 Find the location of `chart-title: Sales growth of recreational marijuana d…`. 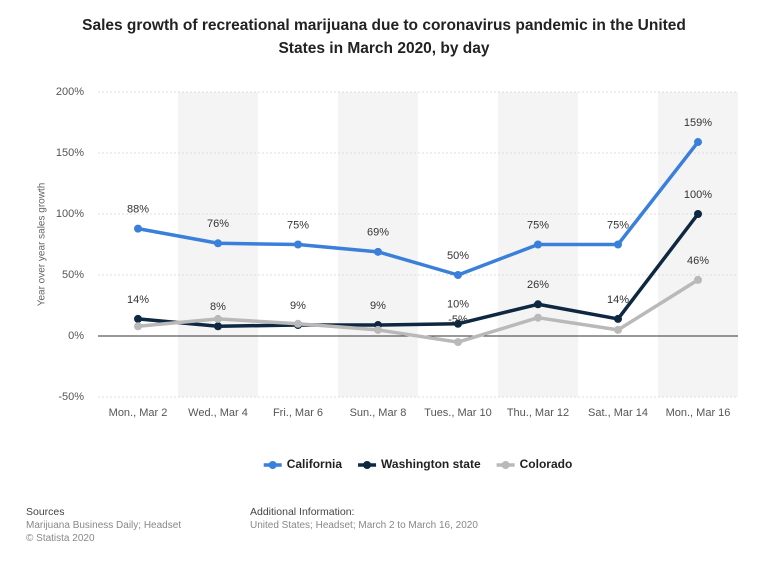

chart-title: Sales growth of recreational marijuana d… is located at coordinates (384, 37).